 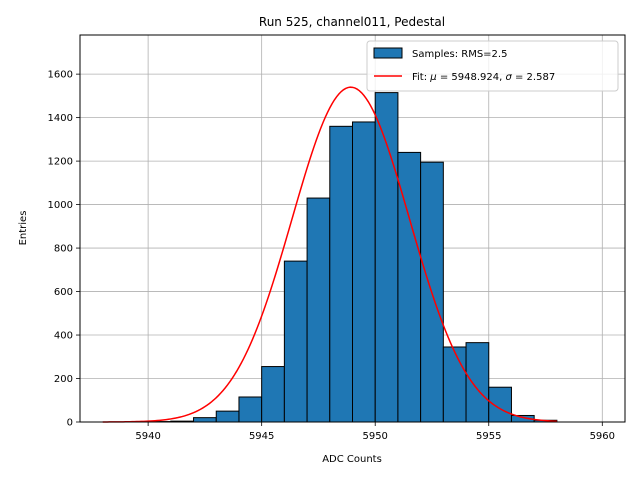 What do you see at coordinates (147, 436) in the screenshot?
I see `x-tick-label: 5940` at bounding box center [147, 436].